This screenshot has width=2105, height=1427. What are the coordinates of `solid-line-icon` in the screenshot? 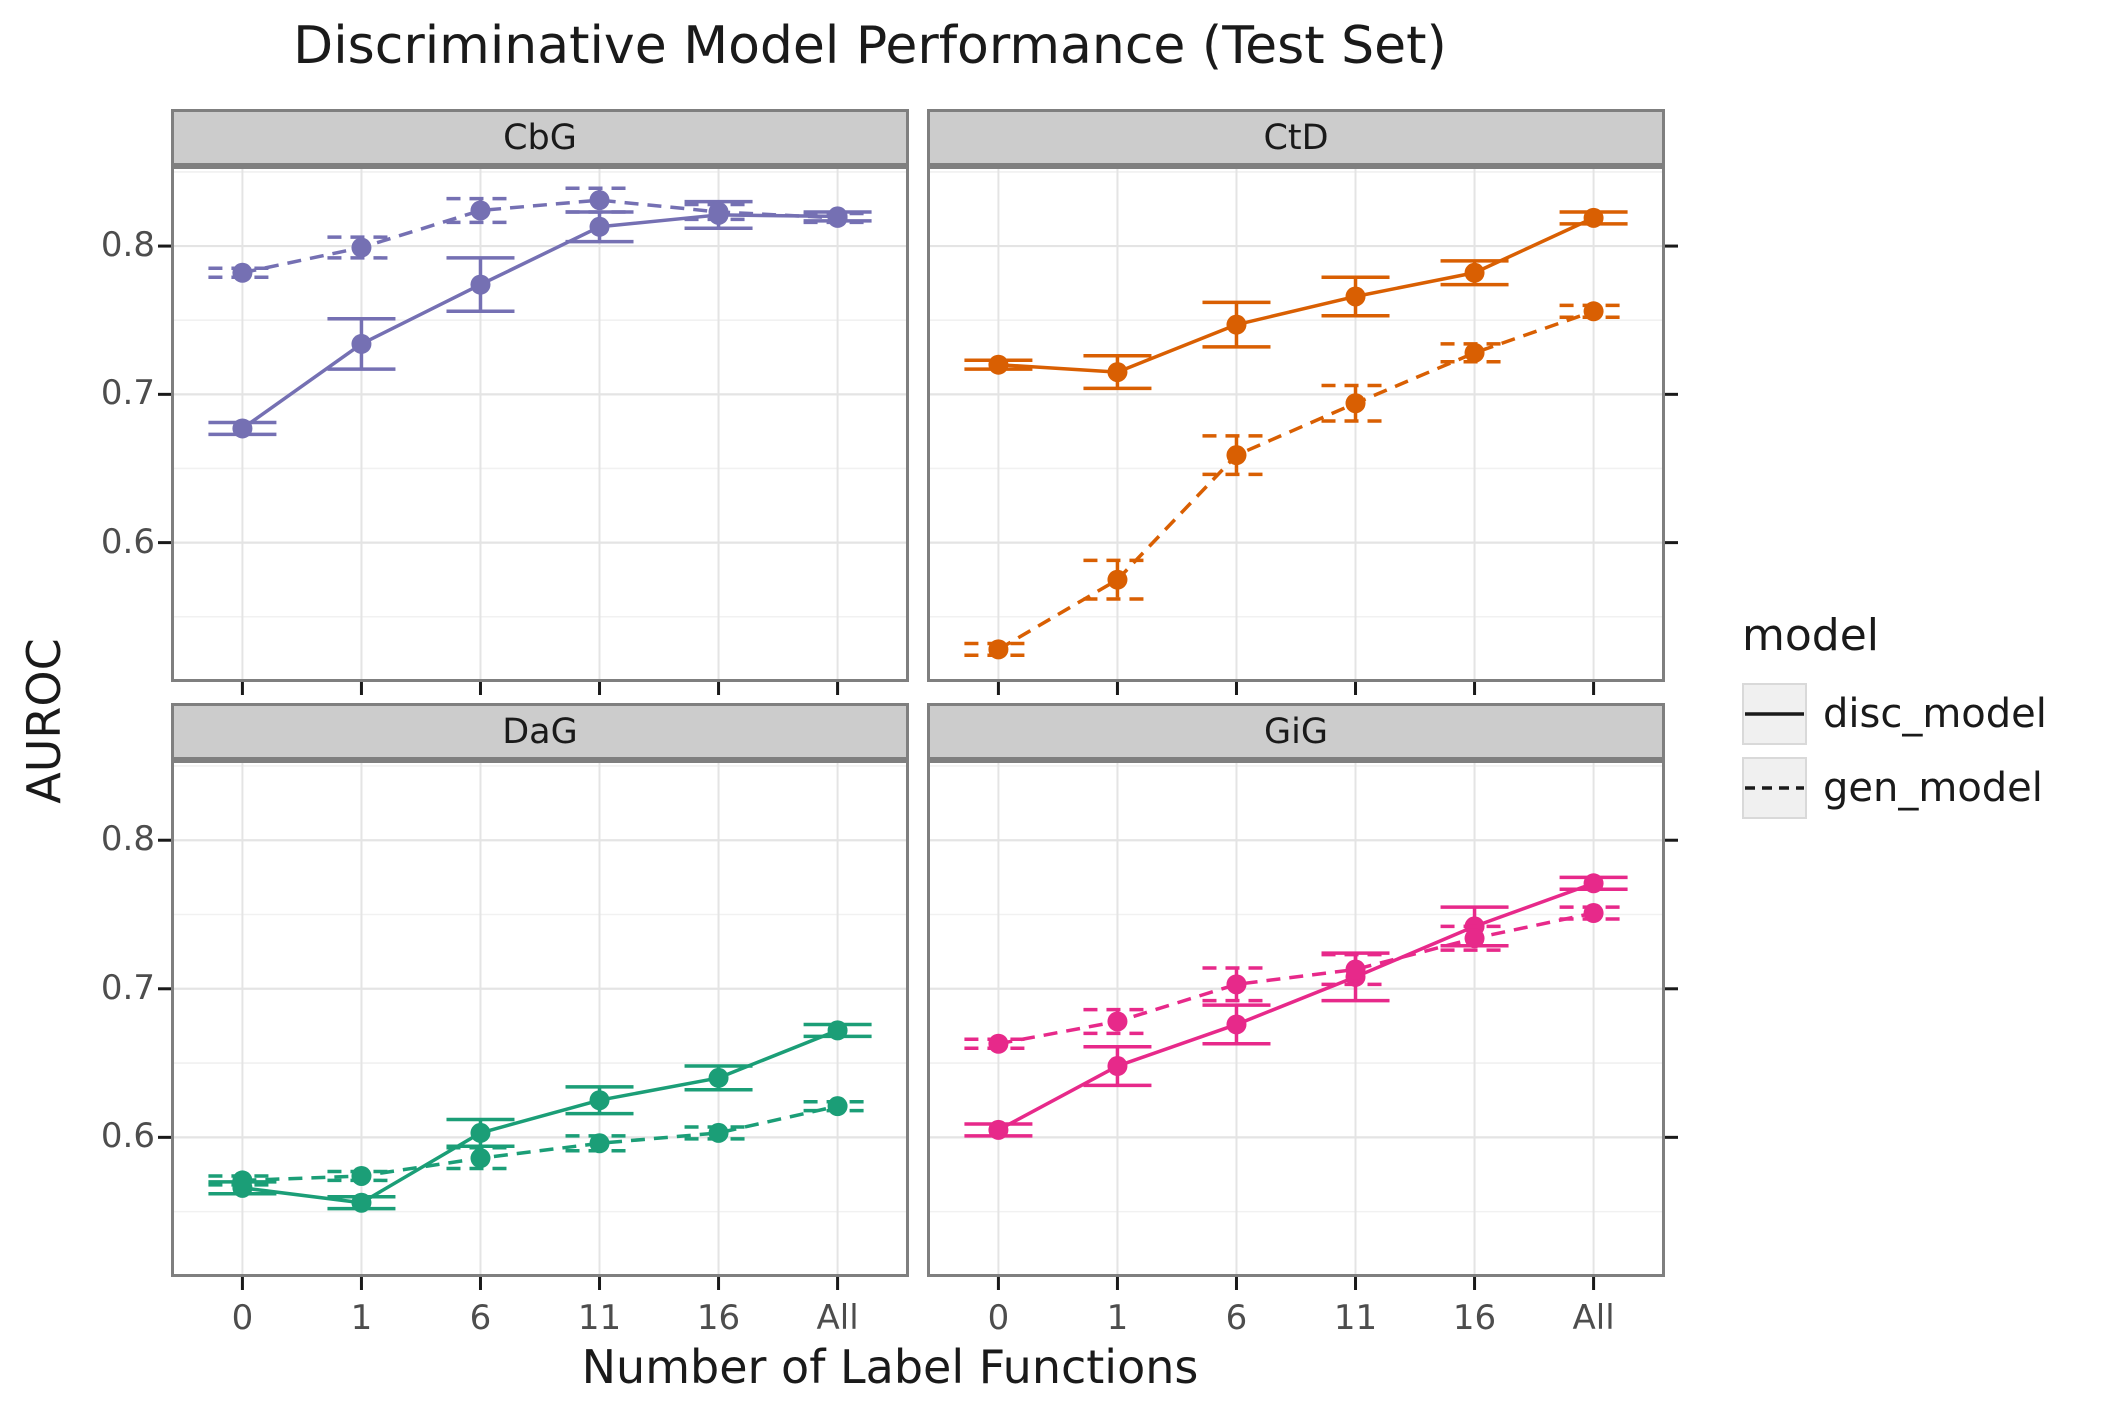 It's located at (1774, 714).